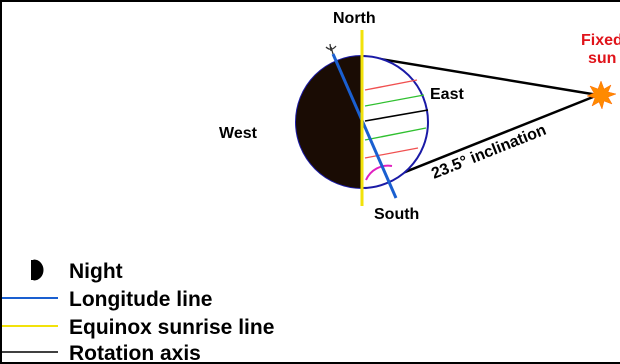  Describe the element at coordinates (354, 18) in the screenshot. I see `north-label: North` at that location.